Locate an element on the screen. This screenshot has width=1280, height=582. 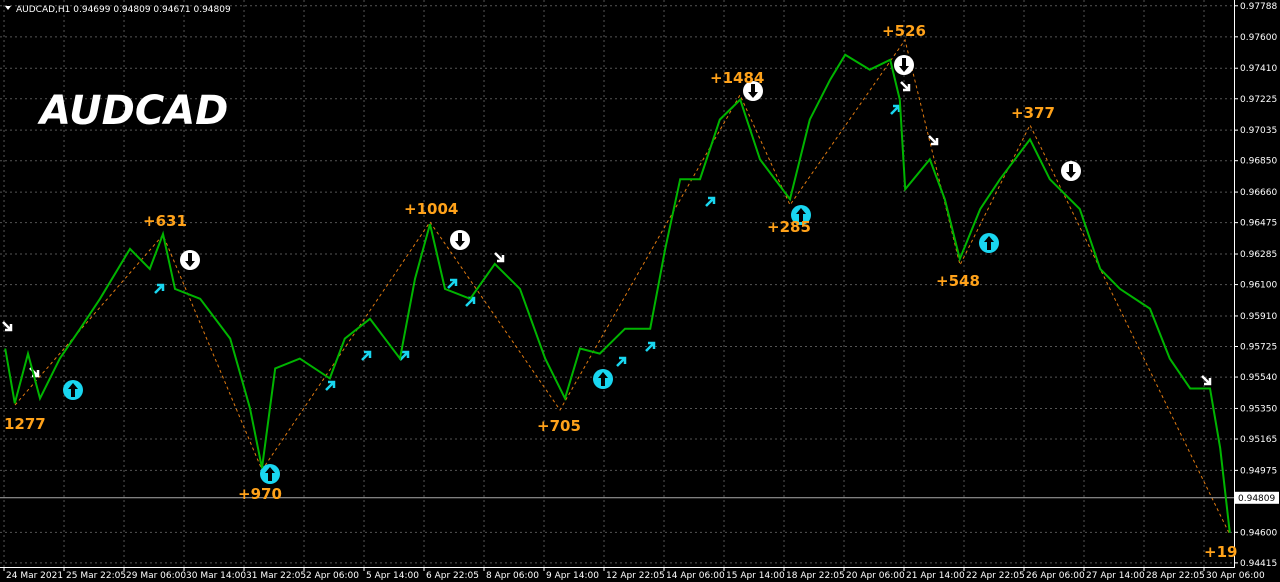
y-tick-label: 0.95350 is located at coordinates (1258, 409).